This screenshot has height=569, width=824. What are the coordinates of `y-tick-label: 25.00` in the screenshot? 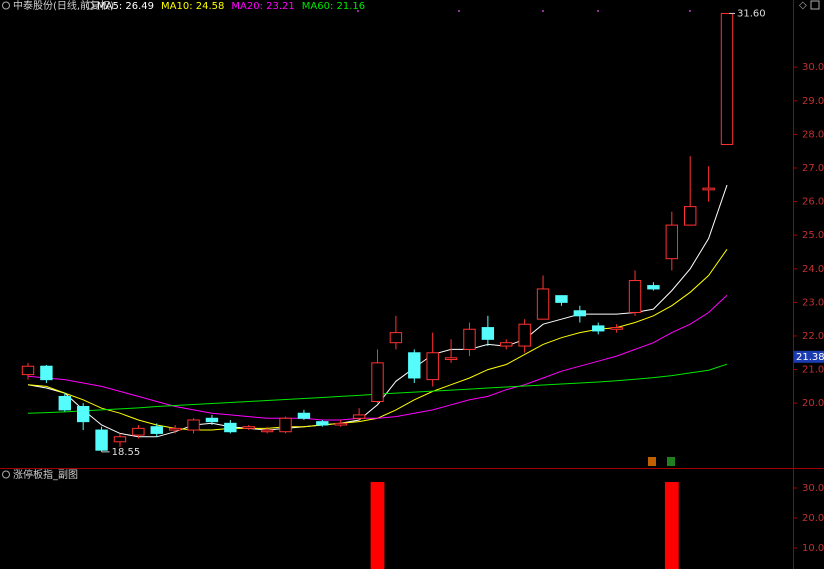 It's located at (813, 235).